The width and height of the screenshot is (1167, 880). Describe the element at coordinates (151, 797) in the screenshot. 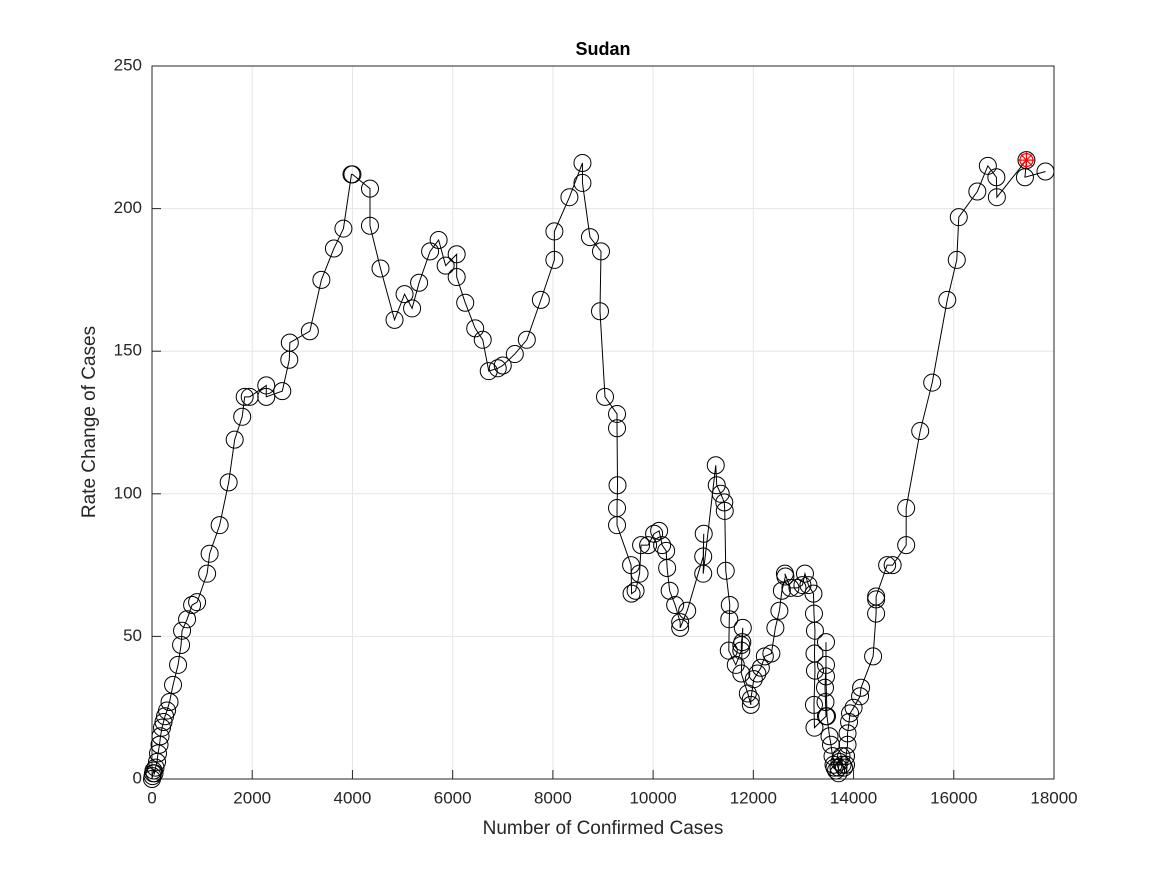

I see `x-tick-label: 0` at that location.